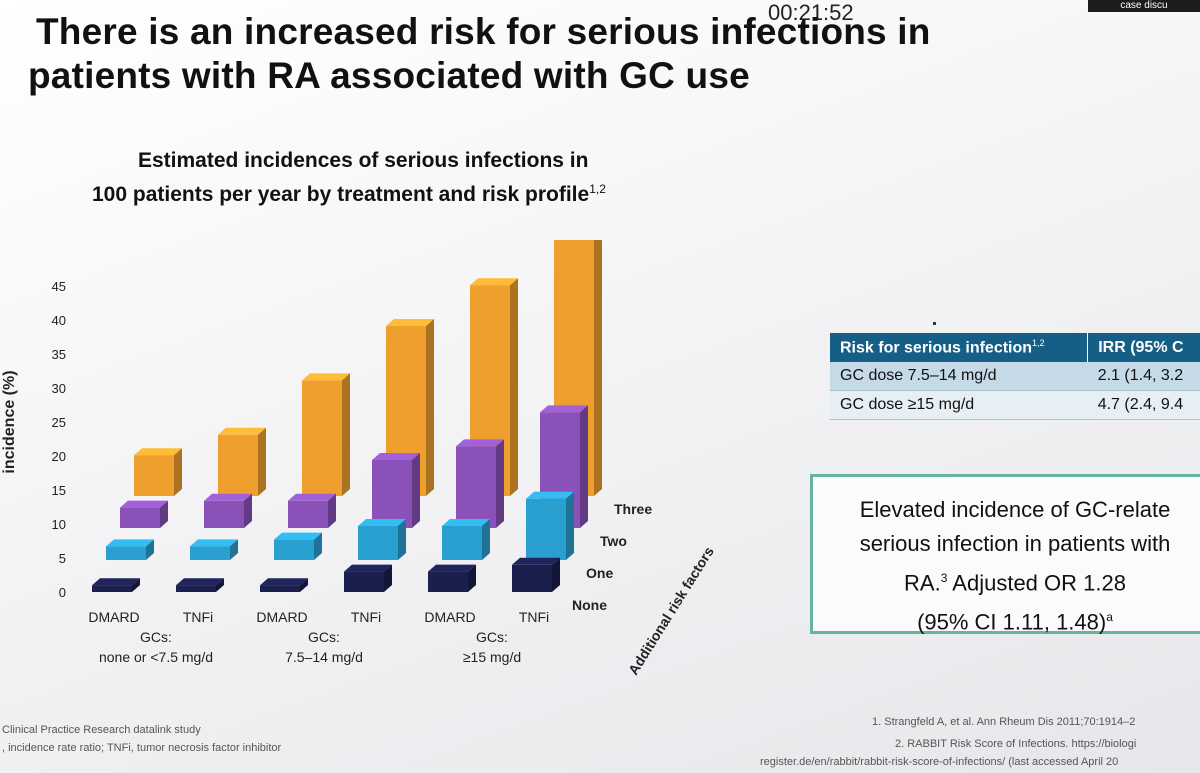 This screenshot has height=773, width=1200. Describe the element at coordinates (811, 12) in the screenshot. I see `presentation-timer: 00:21:52` at that location.